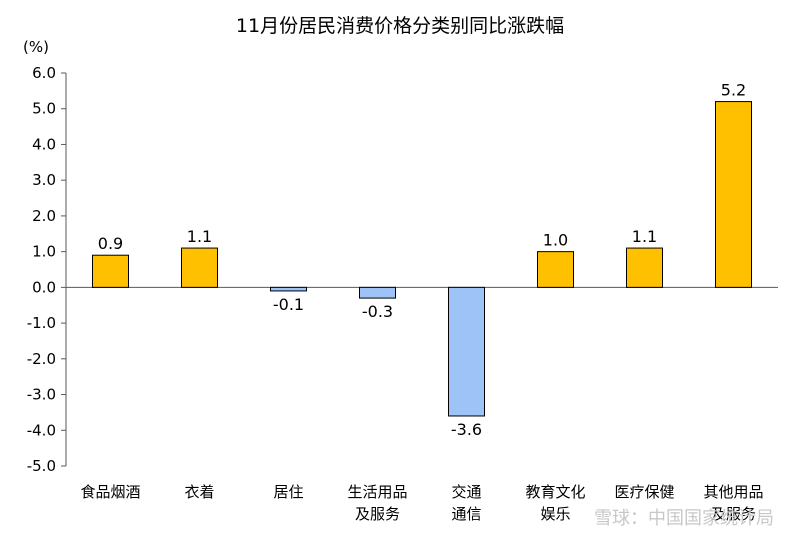 The width and height of the screenshot is (800, 537). I want to click on data-label: -3.6, so click(466, 429).